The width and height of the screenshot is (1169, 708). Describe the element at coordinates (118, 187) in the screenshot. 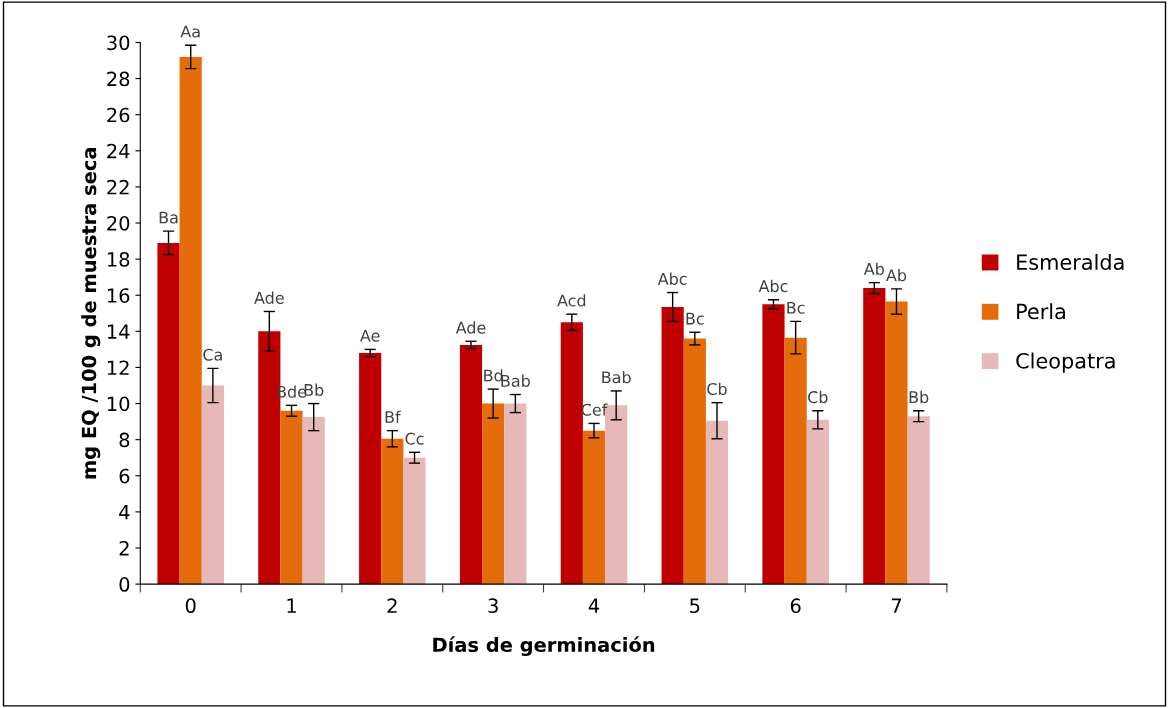

I see `y-tick-label: 22` at that location.